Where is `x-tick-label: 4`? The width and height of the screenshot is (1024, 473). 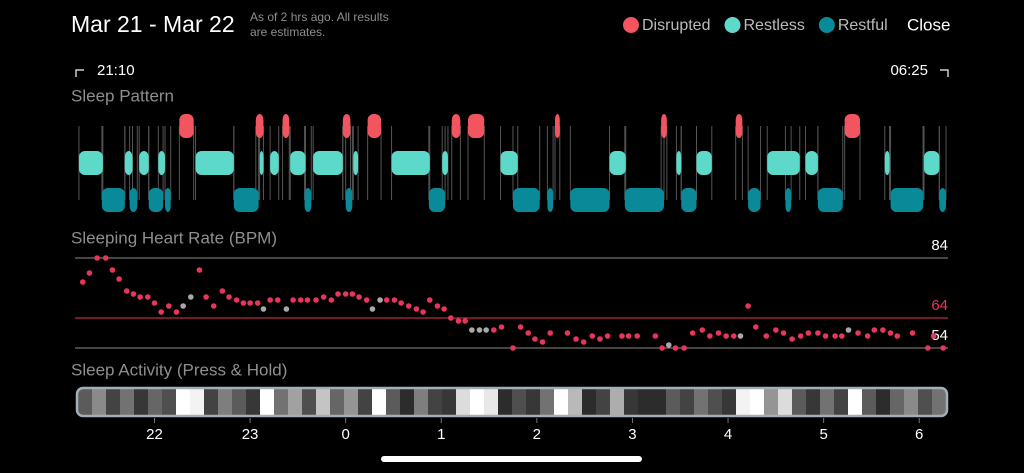 x-tick-label: 4 is located at coordinates (728, 434).